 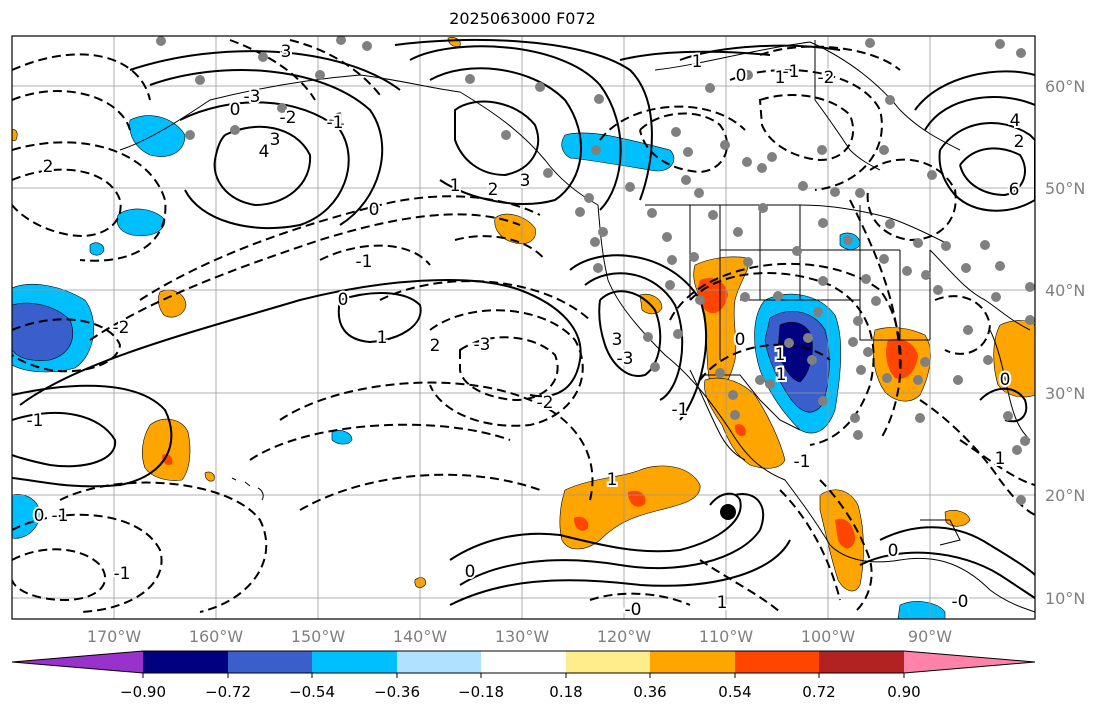 What do you see at coordinates (420, 636) in the screenshot?
I see `lon-label-140w: 140°W` at bounding box center [420, 636].